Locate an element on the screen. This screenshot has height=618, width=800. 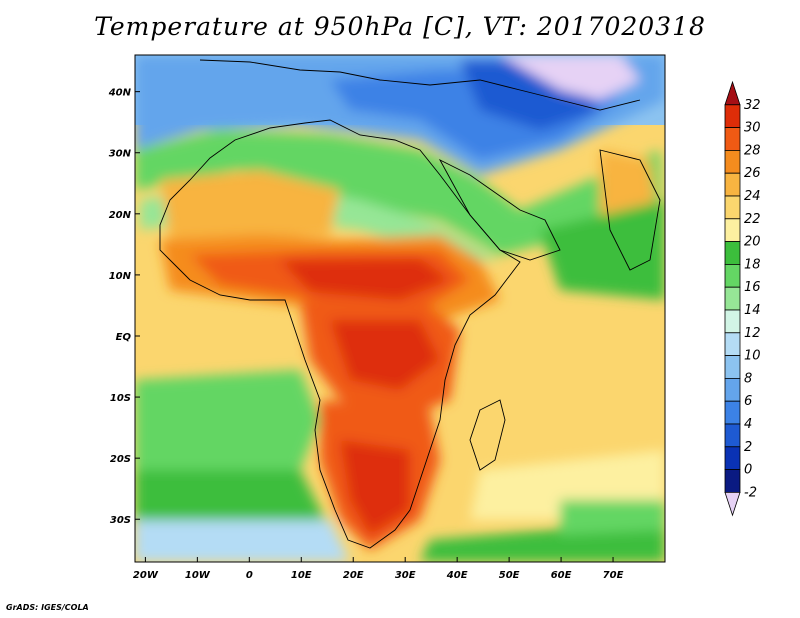
lat-label: 20S is located at coordinates (120, 459).